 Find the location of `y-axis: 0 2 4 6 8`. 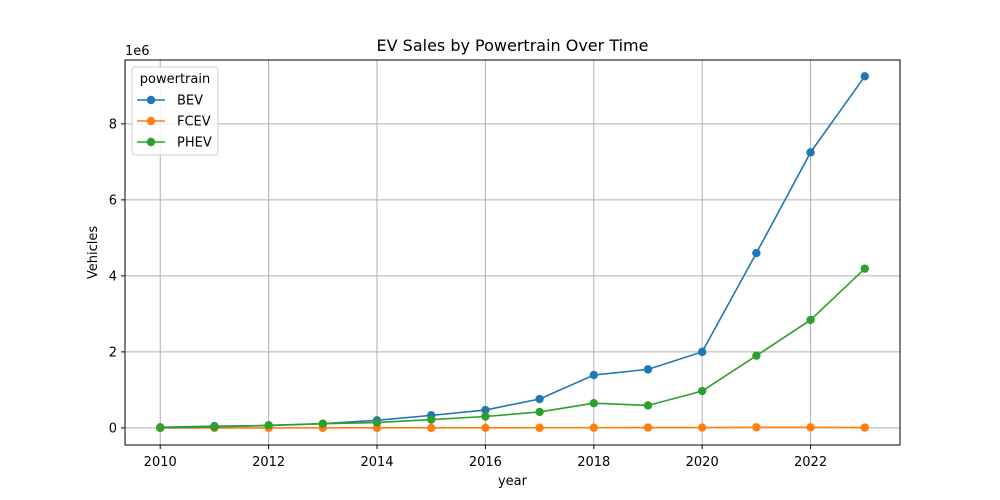

y-axis: 0 2 4 6 8 is located at coordinates (117, 276).